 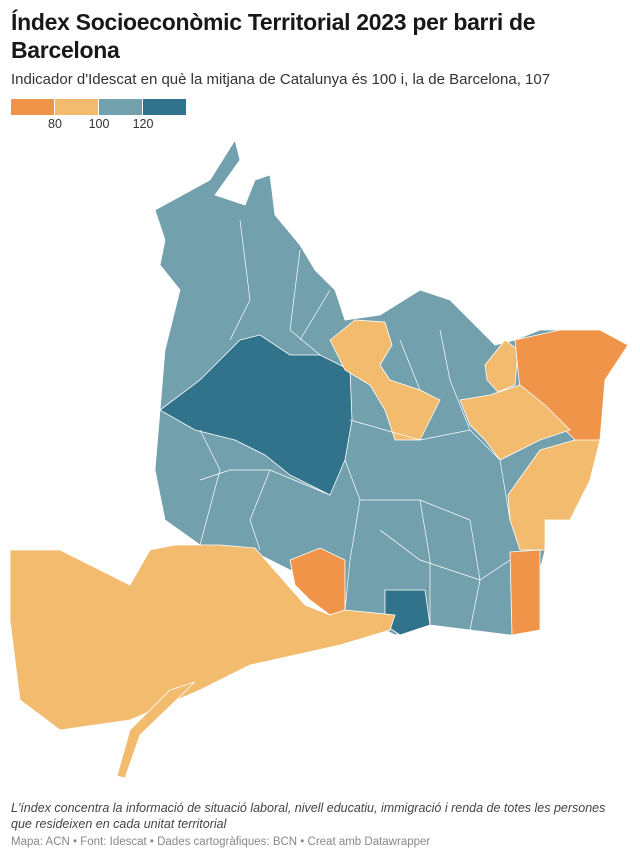 I want to click on region-light-orange-northeast, so click(x=501, y=366).